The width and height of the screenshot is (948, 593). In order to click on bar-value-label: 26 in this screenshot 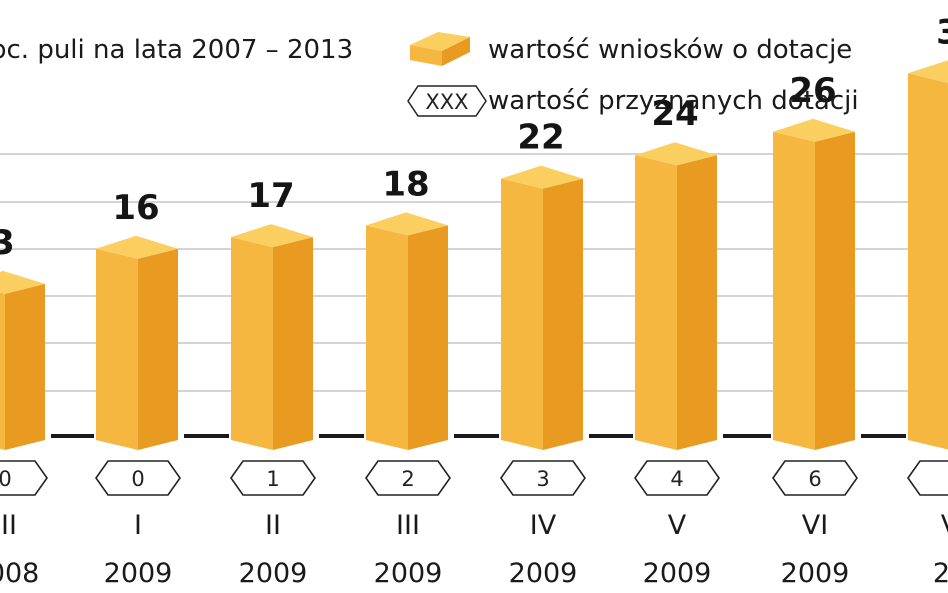, I will do `click(812, 91)`.